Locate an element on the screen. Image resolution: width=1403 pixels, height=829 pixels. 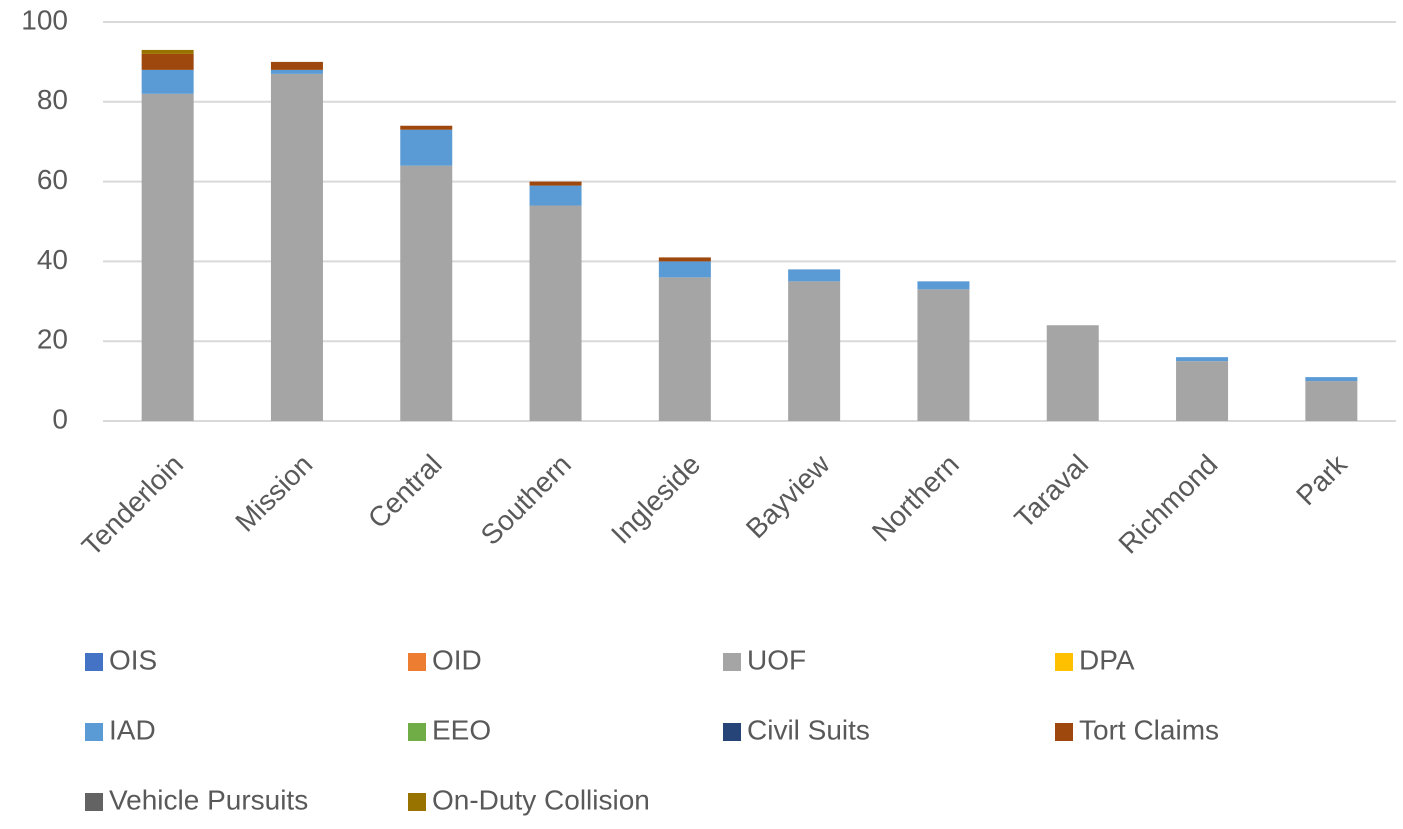
legend-label: DPA is located at coordinates (1107, 659).